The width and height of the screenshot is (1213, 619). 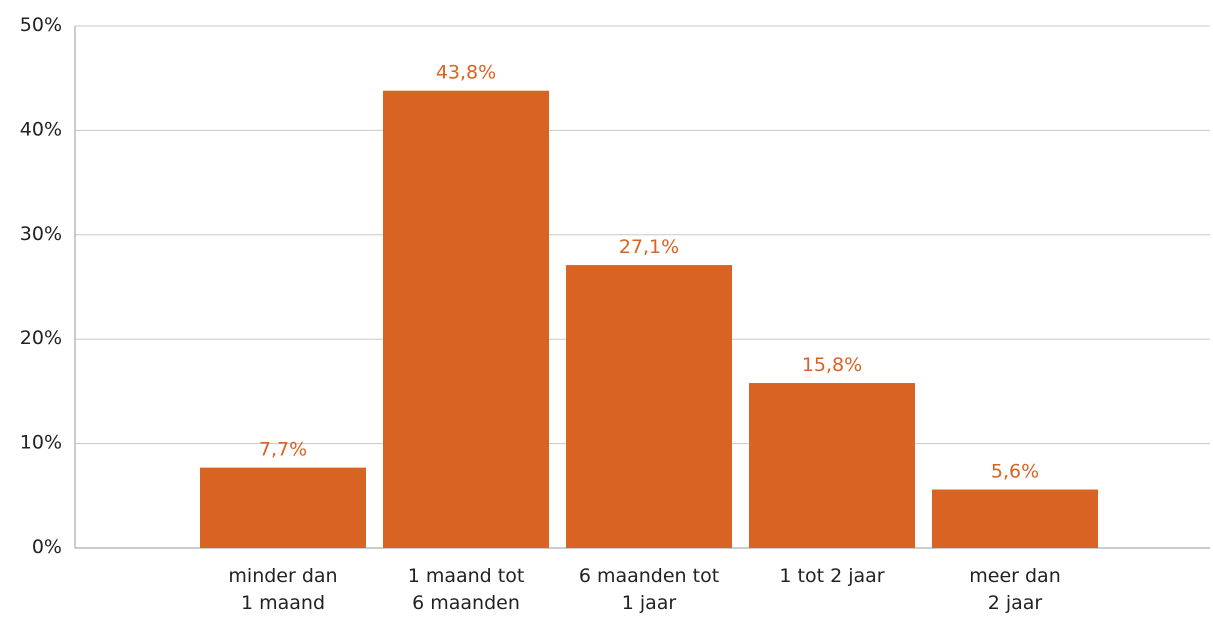 What do you see at coordinates (41, 338) in the screenshot?
I see `y-tick-label: 20%` at bounding box center [41, 338].